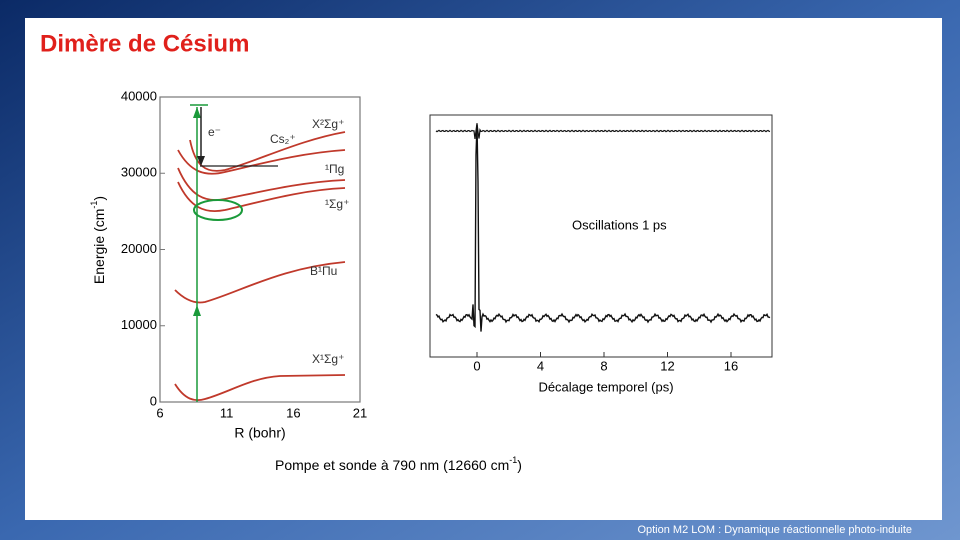 This screenshot has height=545, width=960. Describe the element at coordinates (139, 172) in the screenshot. I see `y-tick-label: 30000` at that location.